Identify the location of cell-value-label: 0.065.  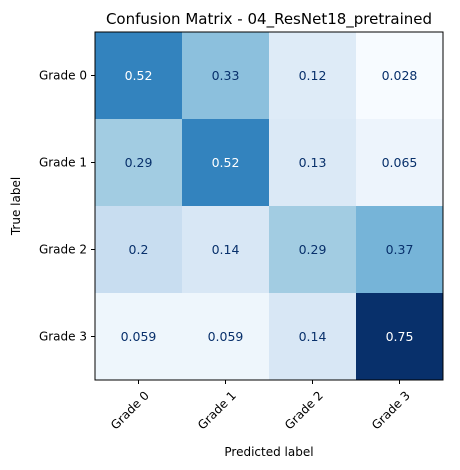
(400, 162).